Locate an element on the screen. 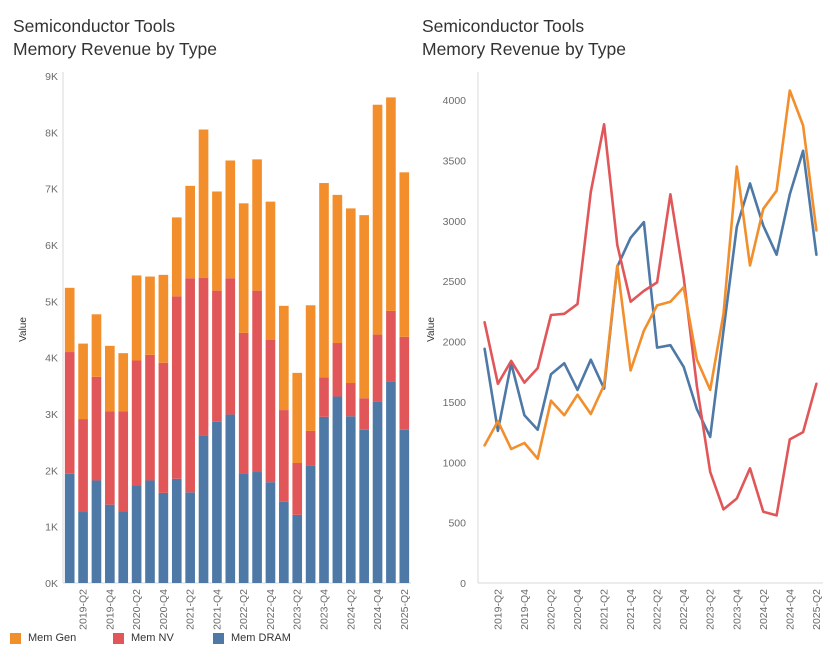  bar-mem-nv-2020-q2 is located at coordinates (136, 423).